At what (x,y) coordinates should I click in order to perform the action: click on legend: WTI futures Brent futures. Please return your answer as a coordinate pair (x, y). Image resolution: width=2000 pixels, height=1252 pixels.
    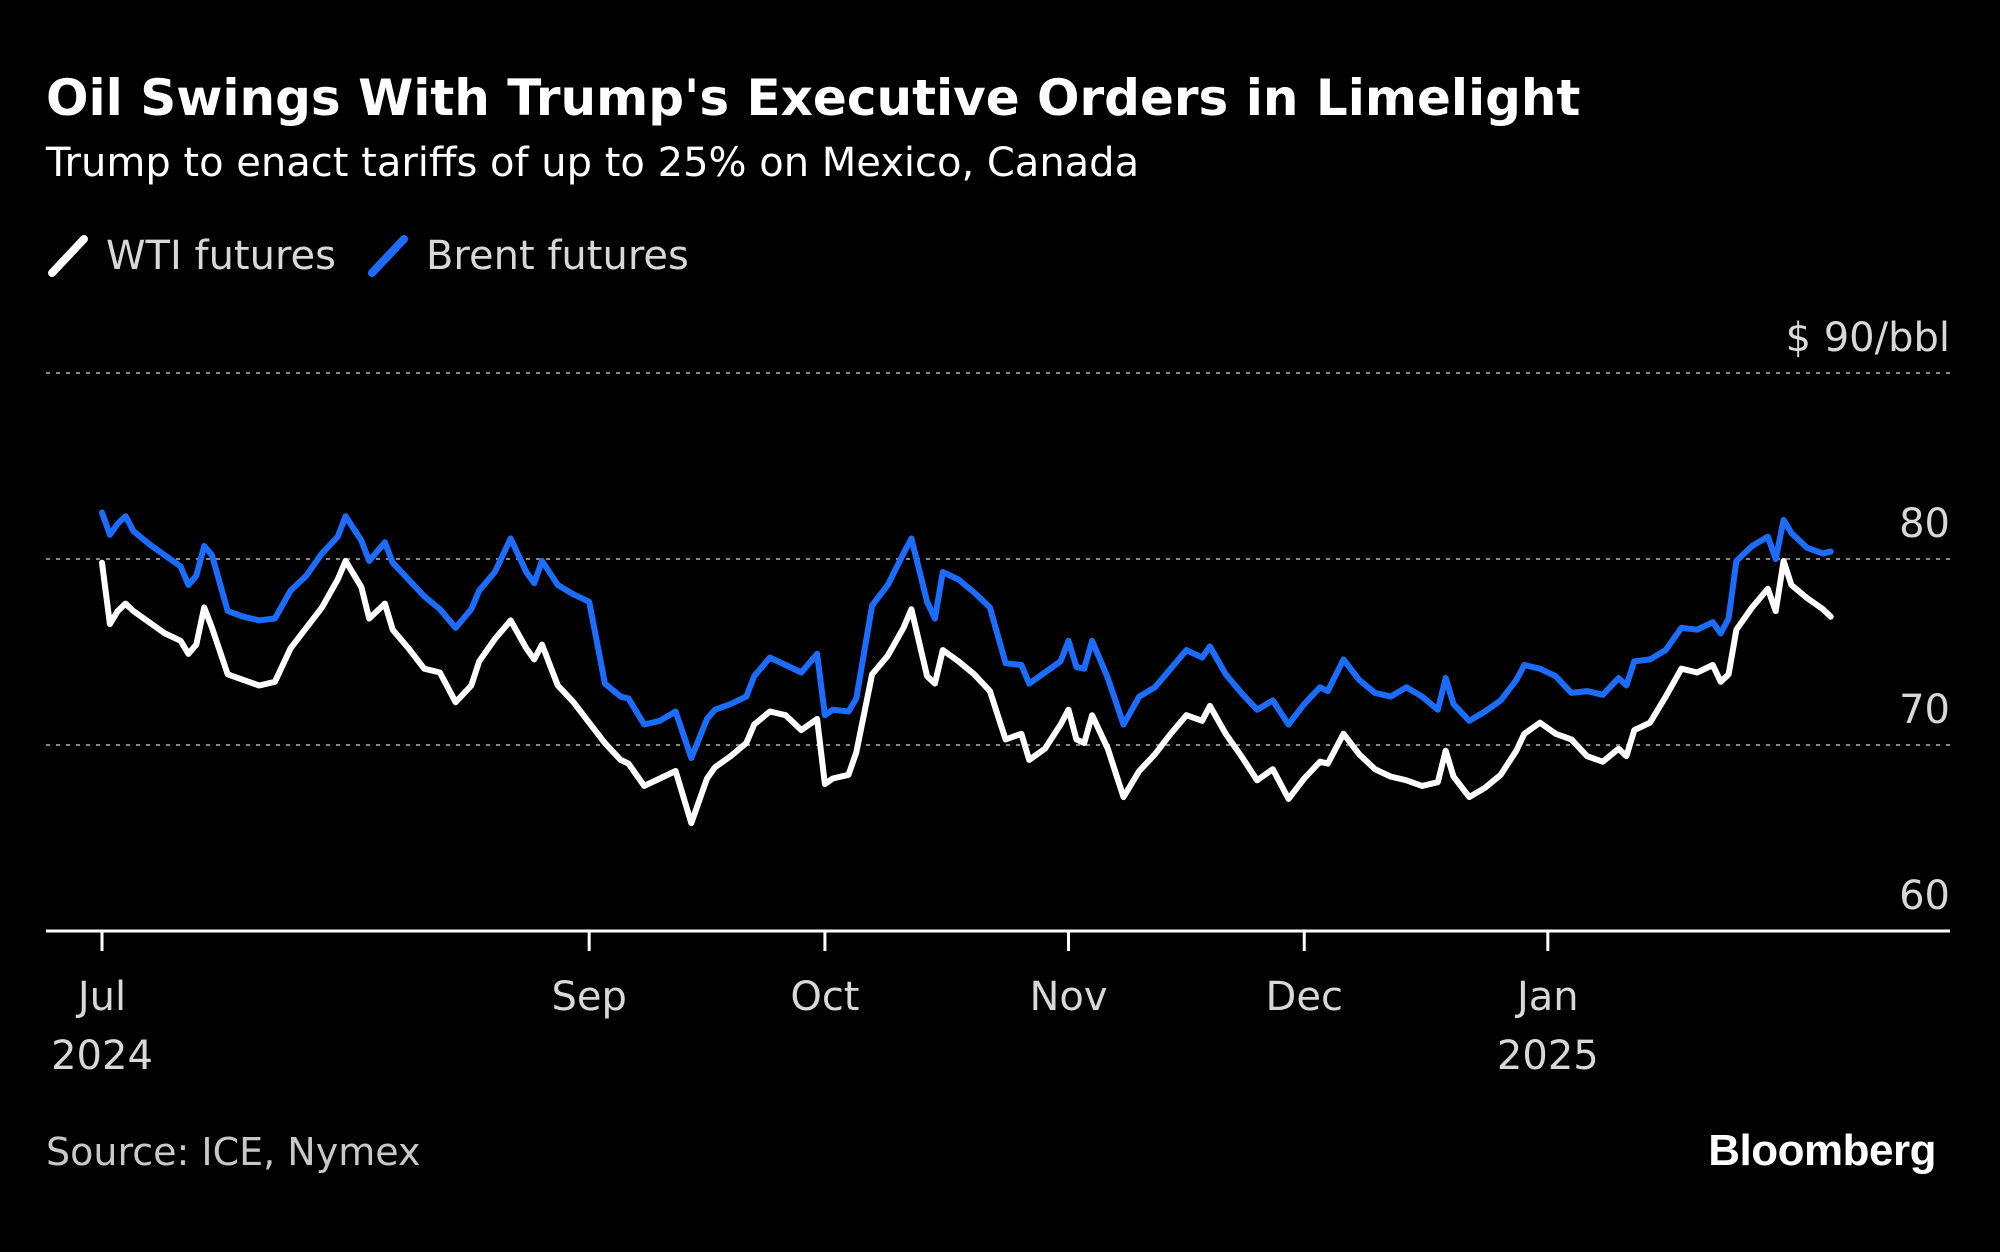
    Looking at the image, I should click on (382, 256).